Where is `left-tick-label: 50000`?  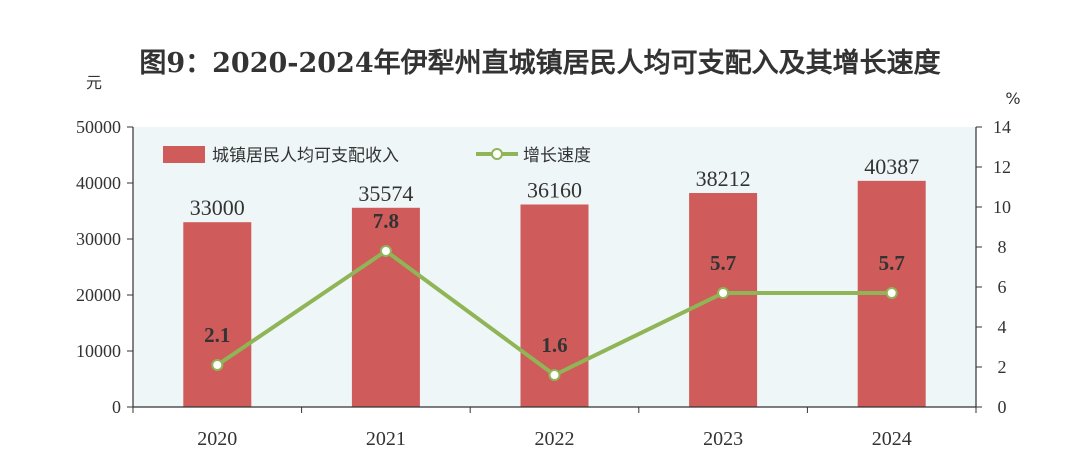
left-tick-label: 50000 is located at coordinates (98, 127).